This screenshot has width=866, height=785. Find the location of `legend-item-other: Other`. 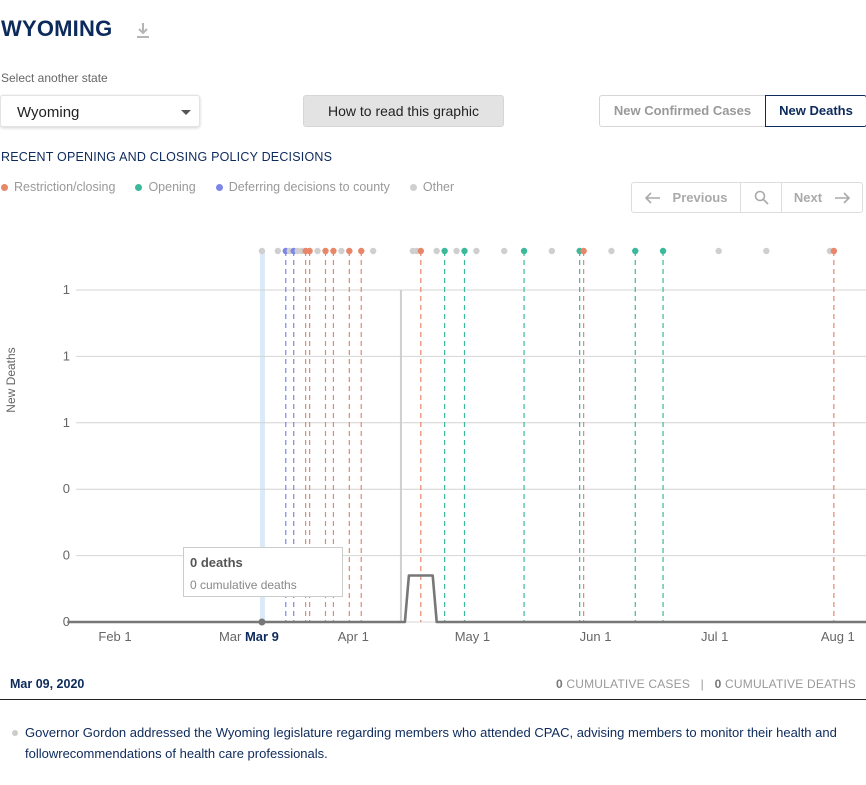

legend-item-other: Other is located at coordinates (432, 187).